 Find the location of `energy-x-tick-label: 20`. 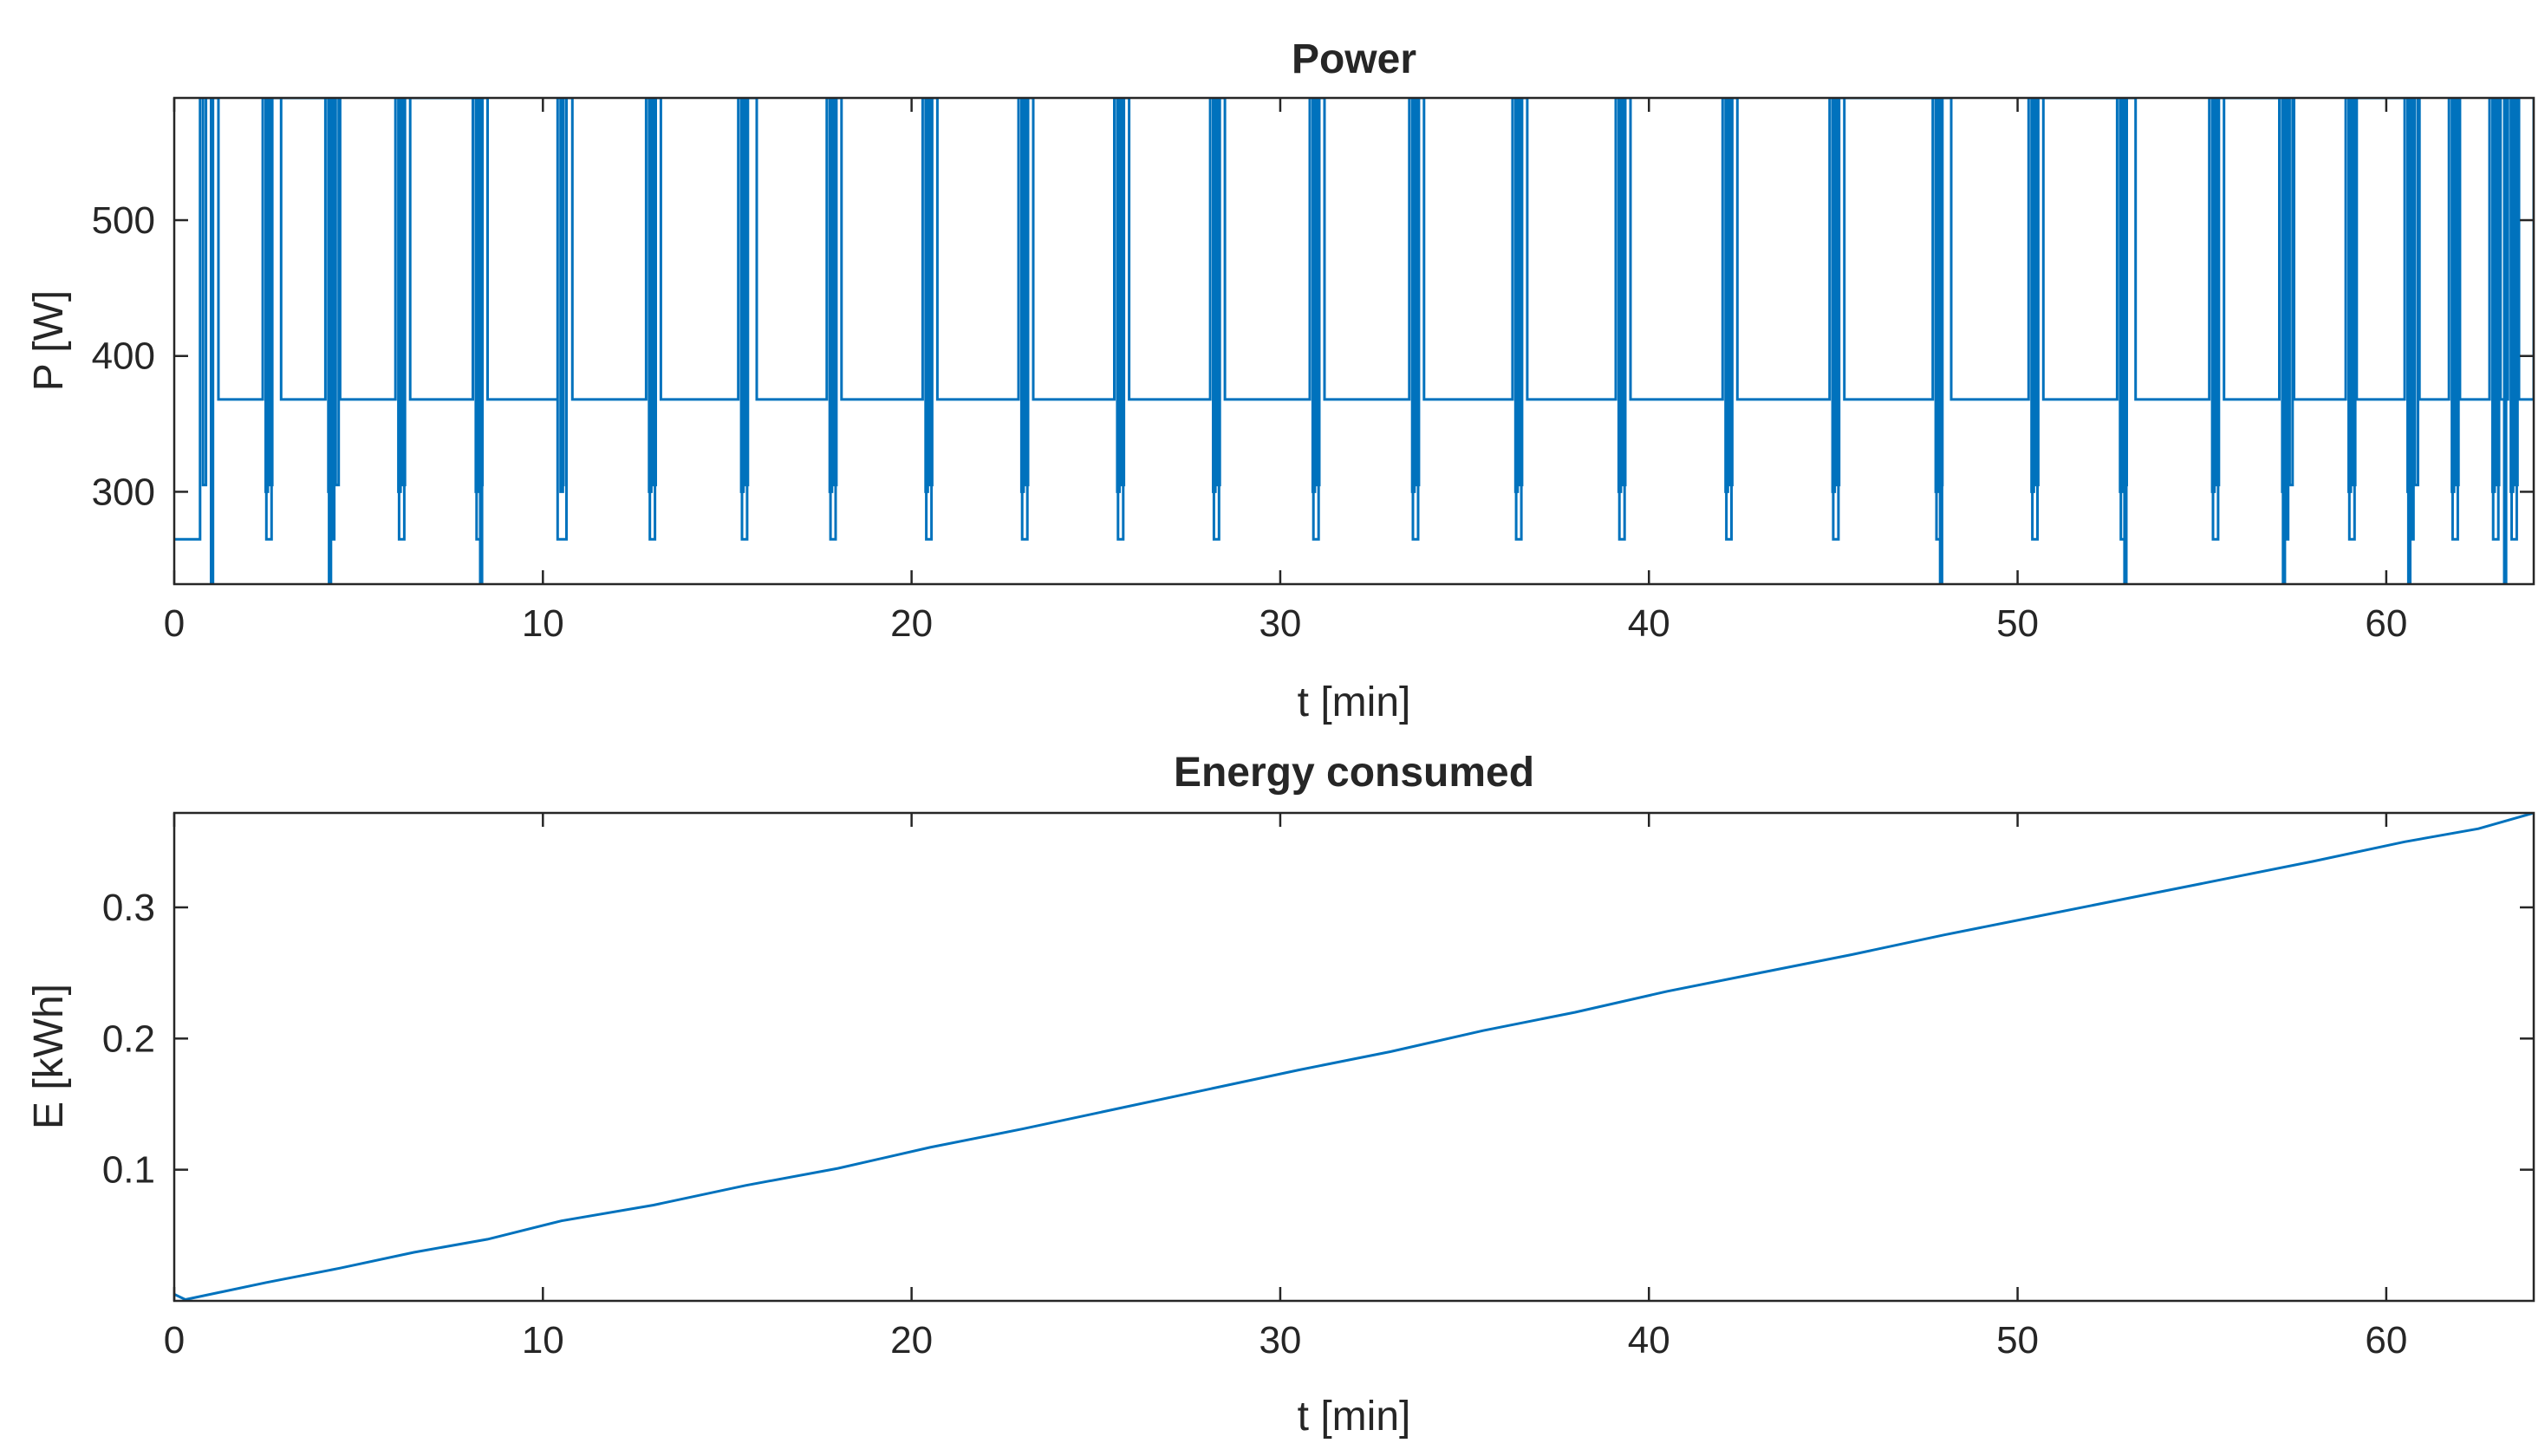

energy-x-tick-label: 20 is located at coordinates (911, 1340).